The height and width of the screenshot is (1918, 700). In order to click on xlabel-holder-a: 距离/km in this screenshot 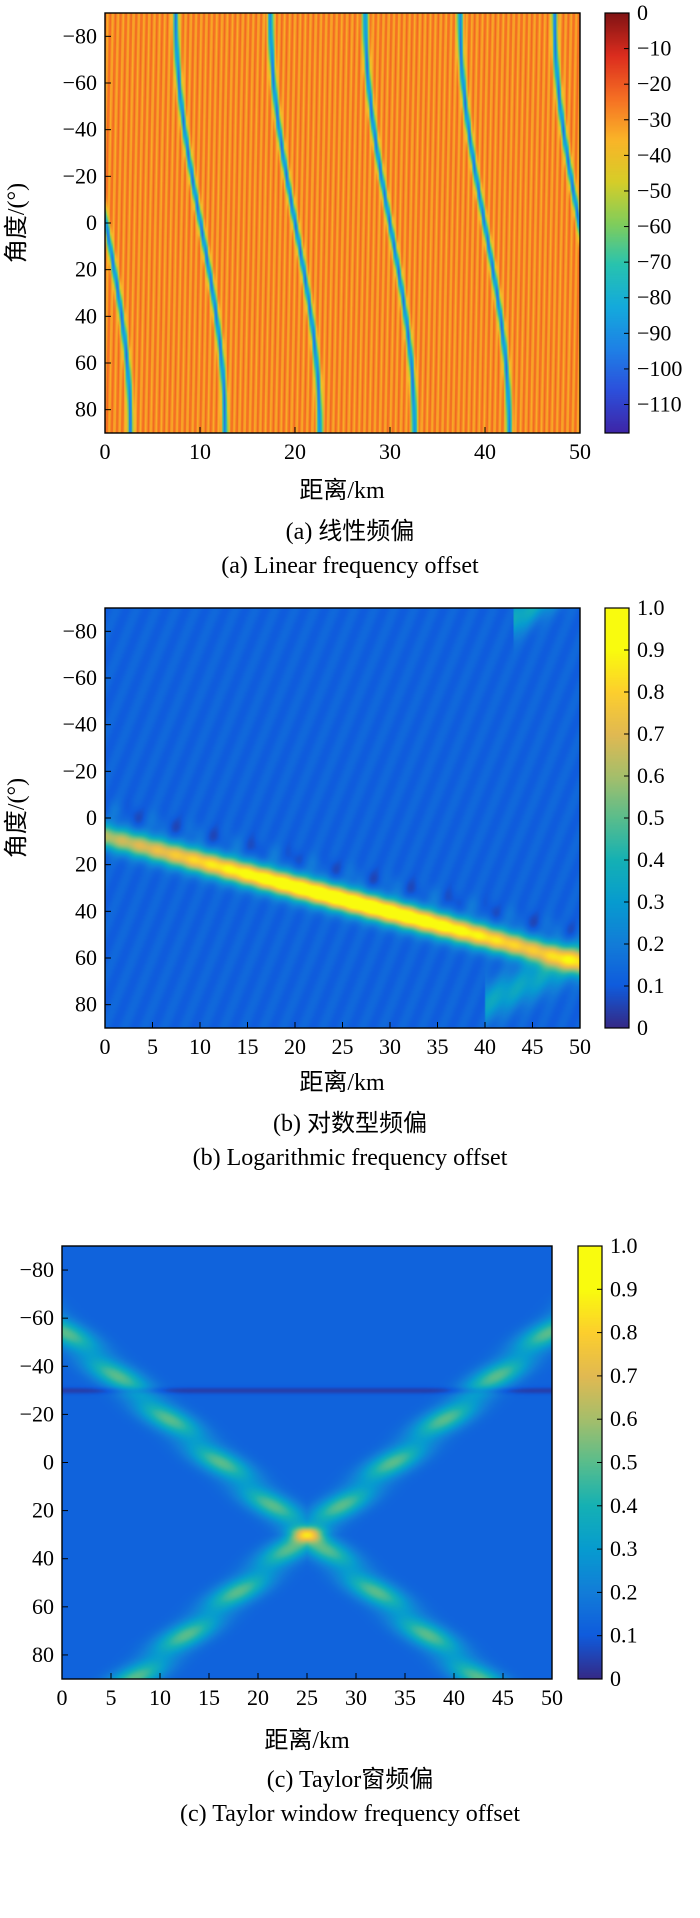, I will do `click(342, 490)`.